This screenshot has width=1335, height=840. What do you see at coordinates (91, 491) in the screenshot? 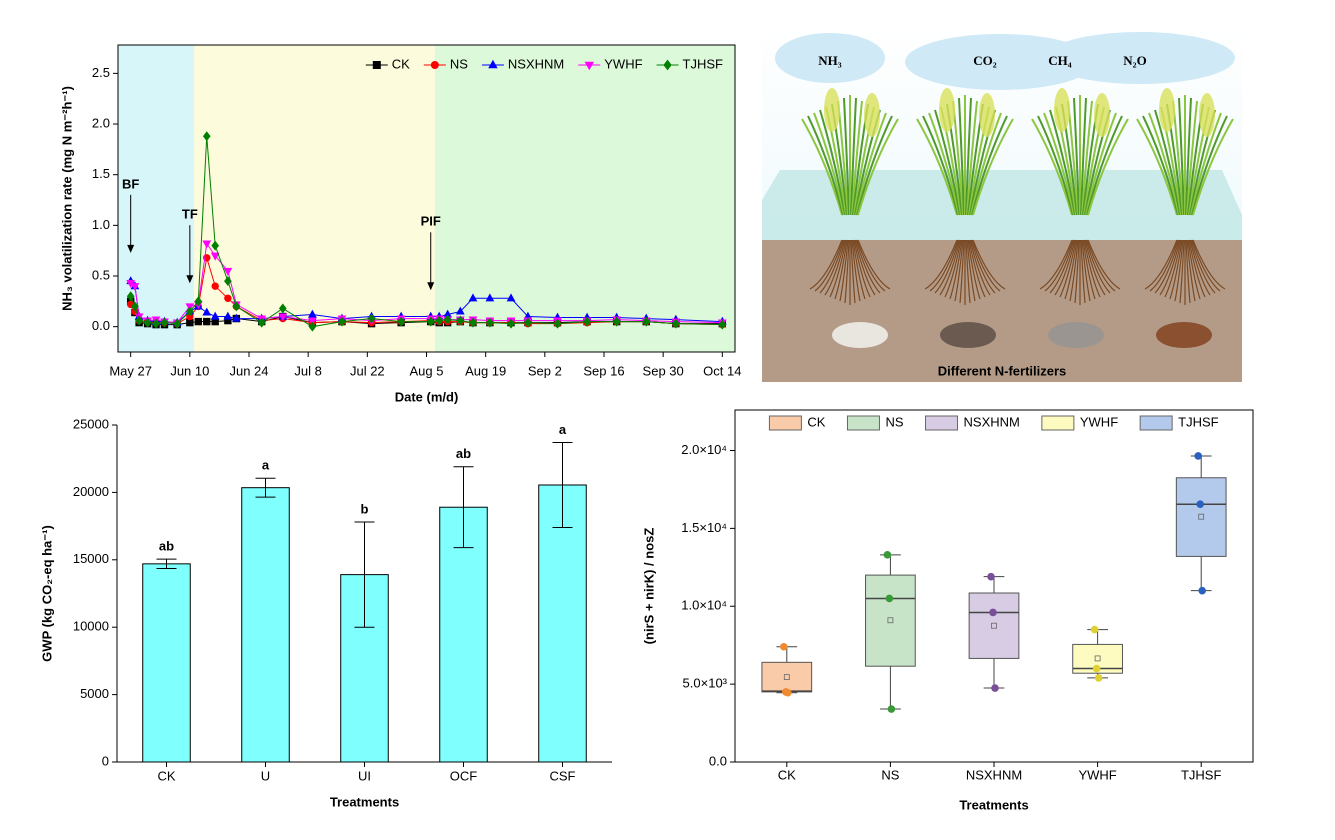
I see `y-tick-label: 20000` at bounding box center [91, 491].